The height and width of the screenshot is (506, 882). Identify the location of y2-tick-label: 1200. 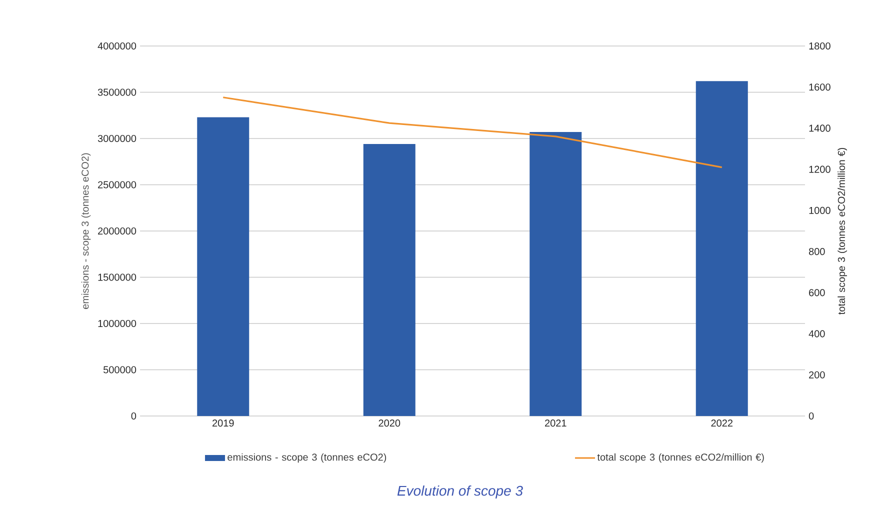
(819, 169).